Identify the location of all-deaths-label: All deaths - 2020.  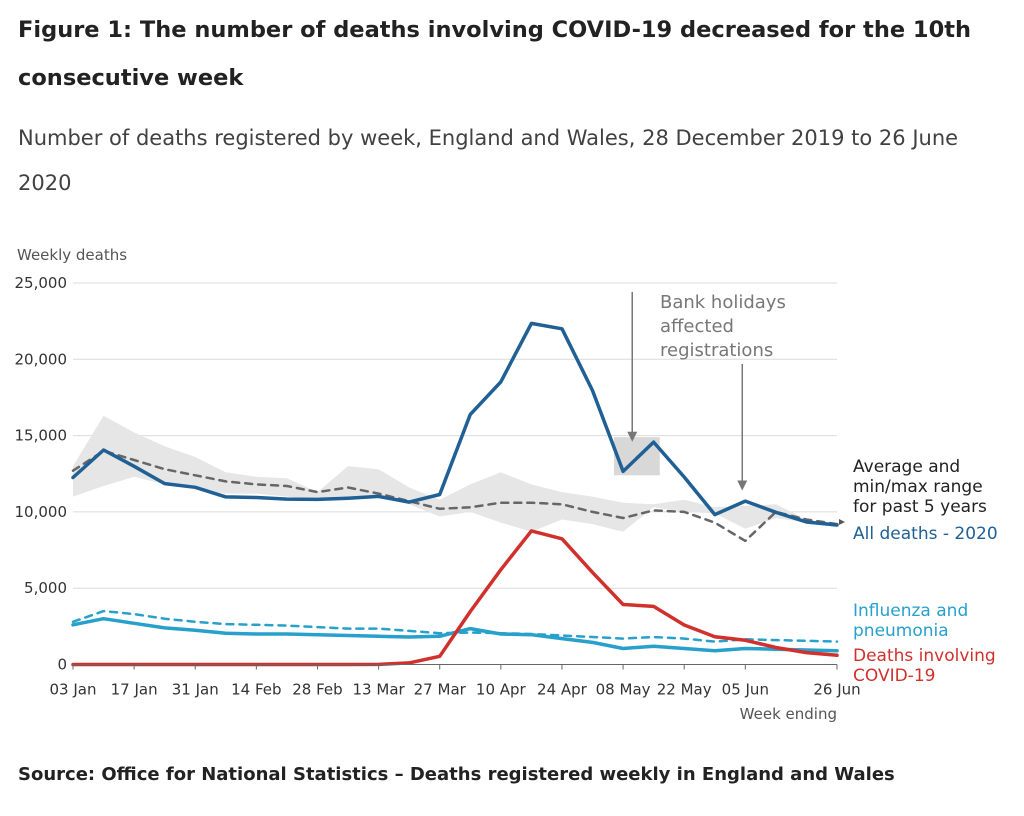
(925, 534).